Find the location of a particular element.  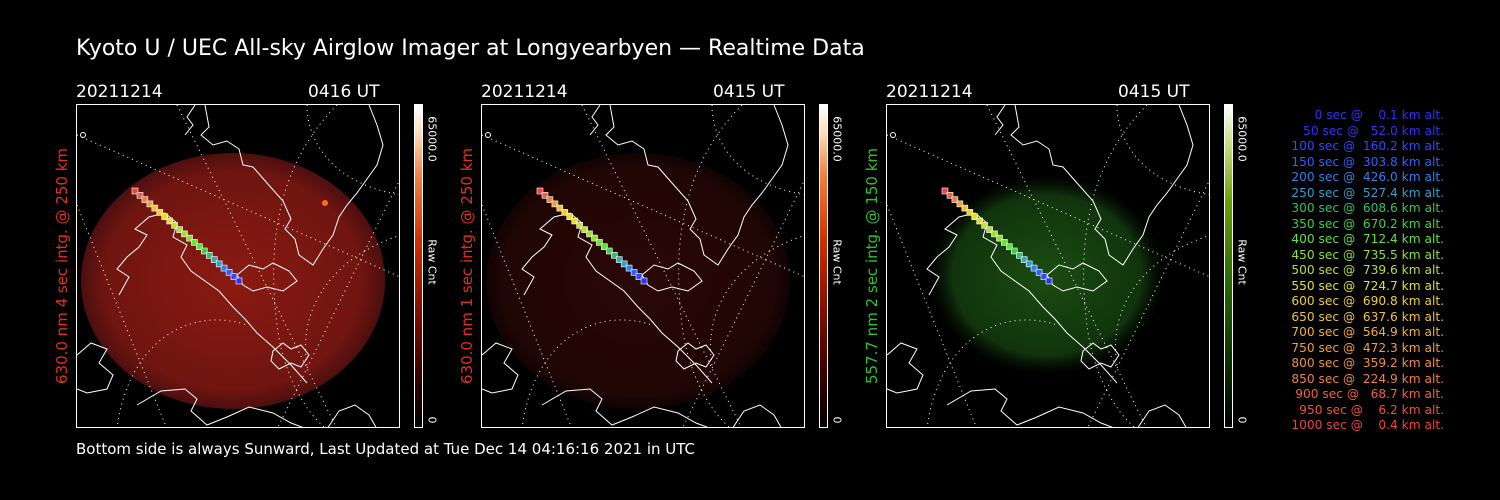

bright-spot is located at coordinates (325, 203).